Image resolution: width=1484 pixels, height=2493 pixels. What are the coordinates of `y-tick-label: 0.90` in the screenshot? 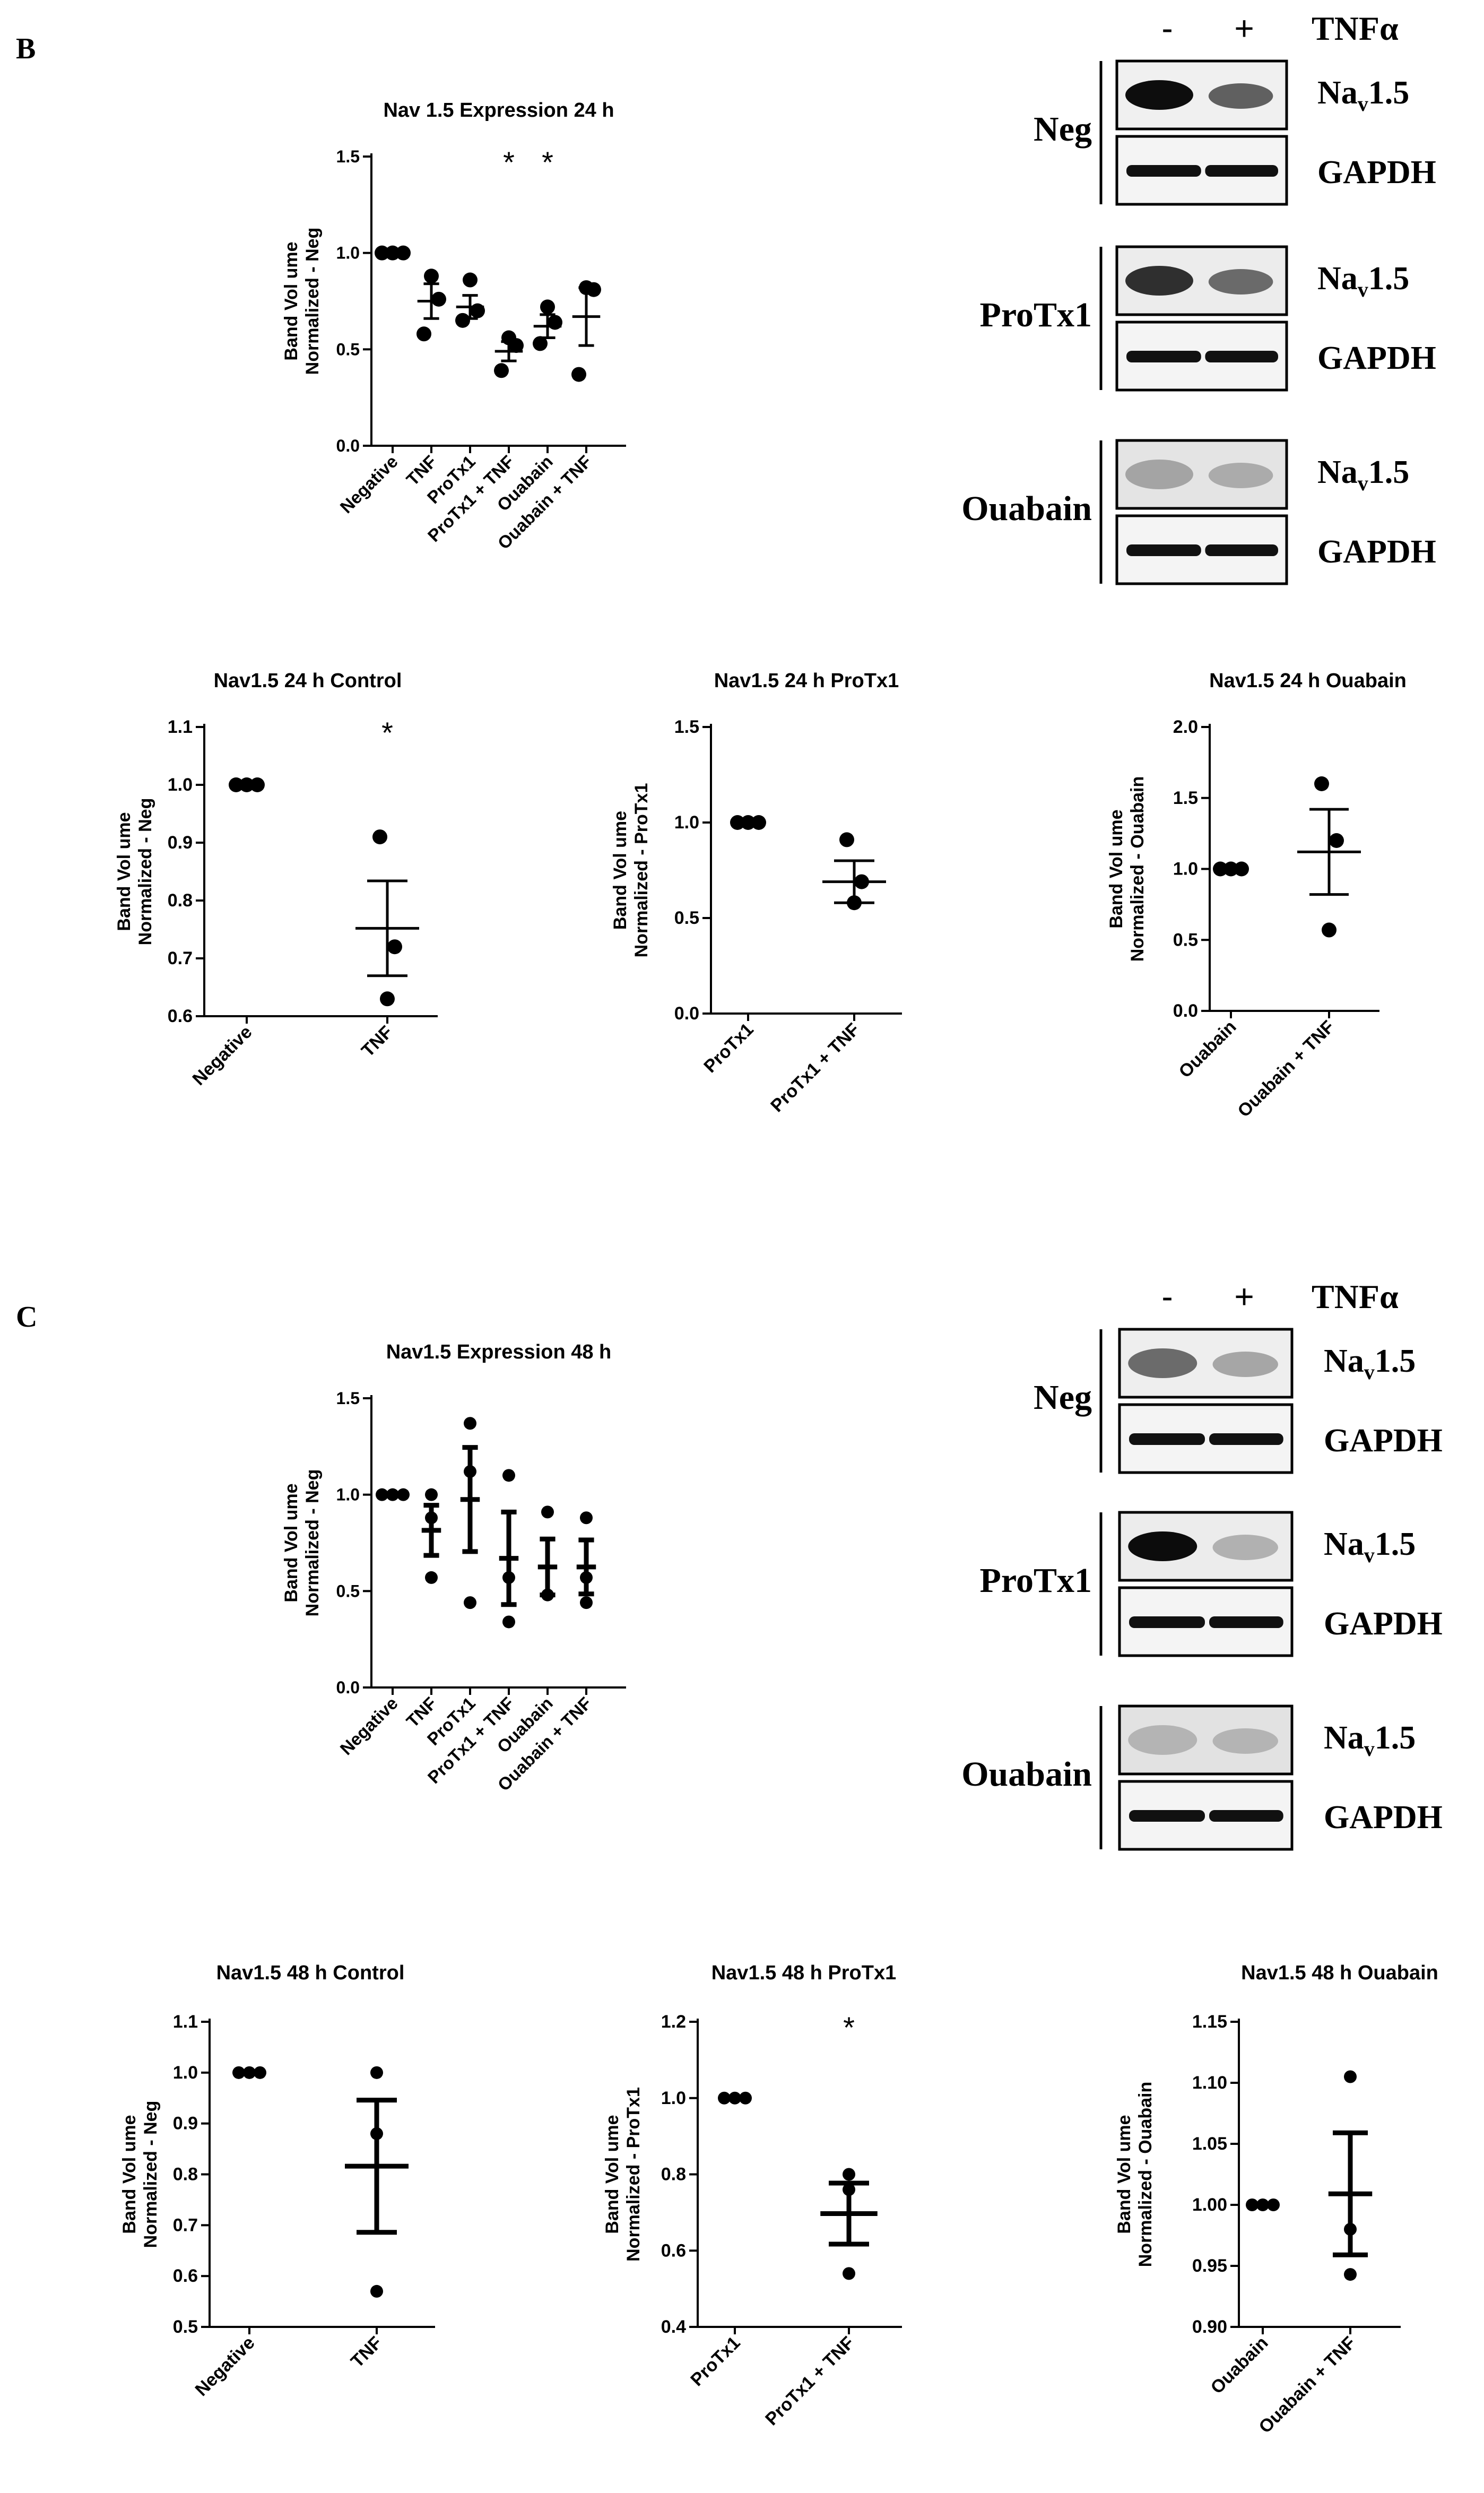 It's located at (1209, 2327).